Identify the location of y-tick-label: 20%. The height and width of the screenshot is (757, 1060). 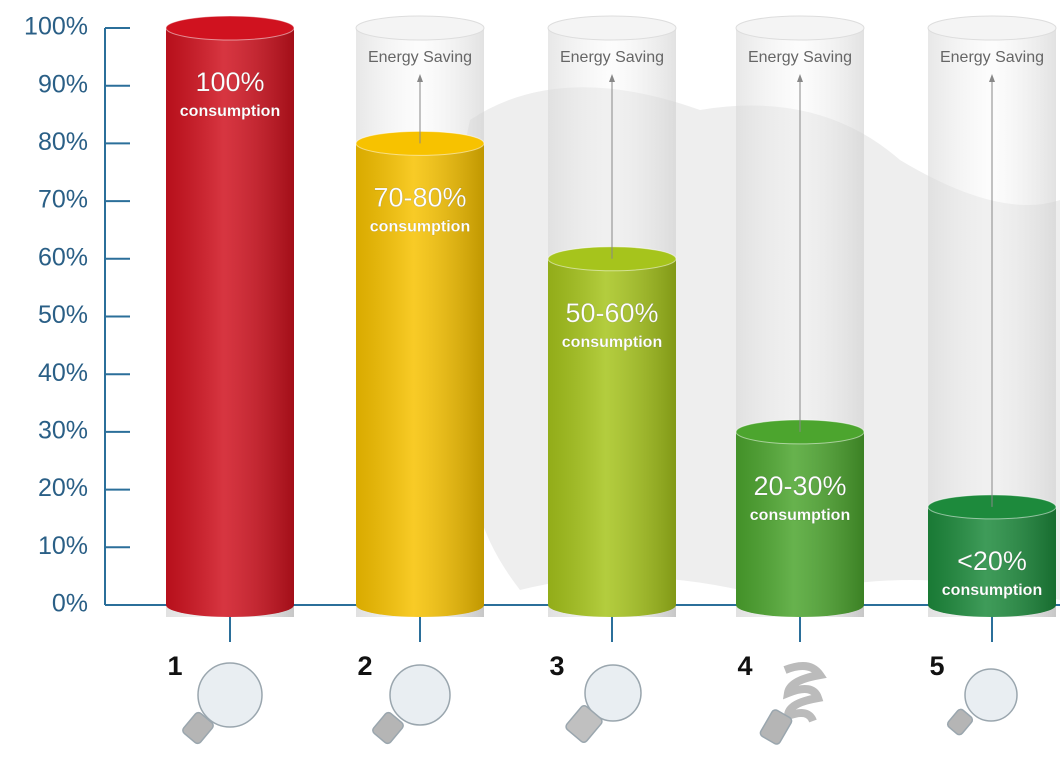
(63, 488).